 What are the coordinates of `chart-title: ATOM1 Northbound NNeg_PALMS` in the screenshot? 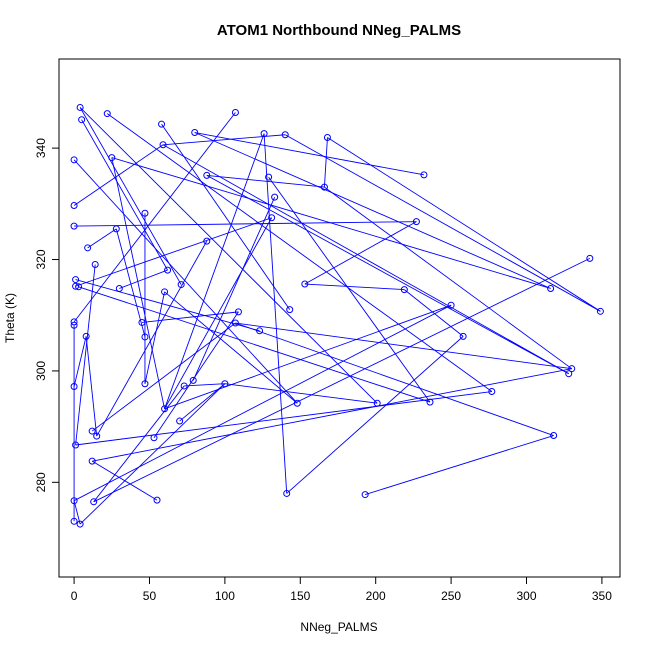 It's located at (339, 30).